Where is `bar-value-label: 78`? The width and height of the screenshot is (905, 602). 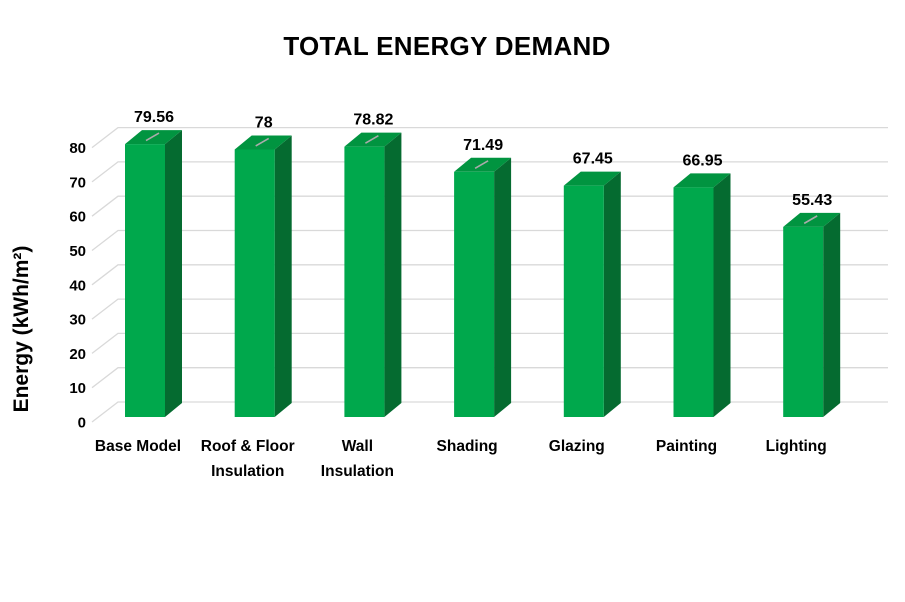 bar-value-label: 78 is located at coordinates (264, 122).